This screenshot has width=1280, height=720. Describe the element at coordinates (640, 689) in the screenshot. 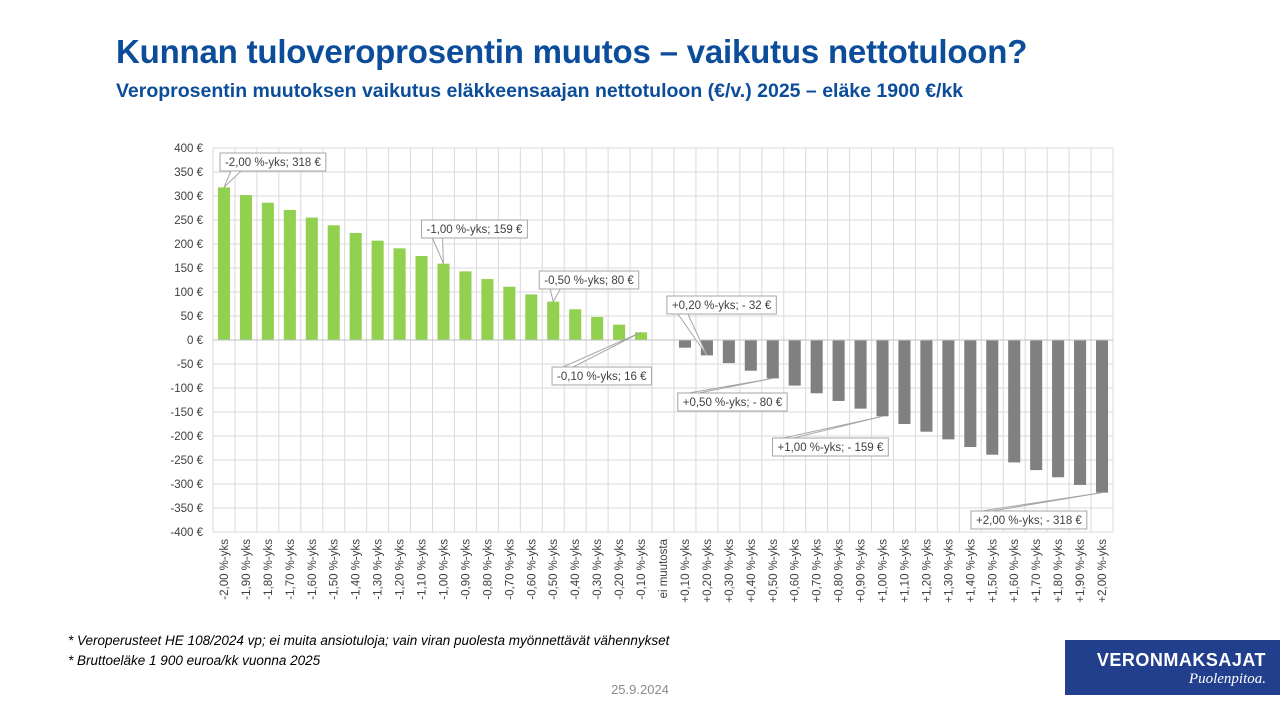

I see `date-label: 25.9.2024` at that location.